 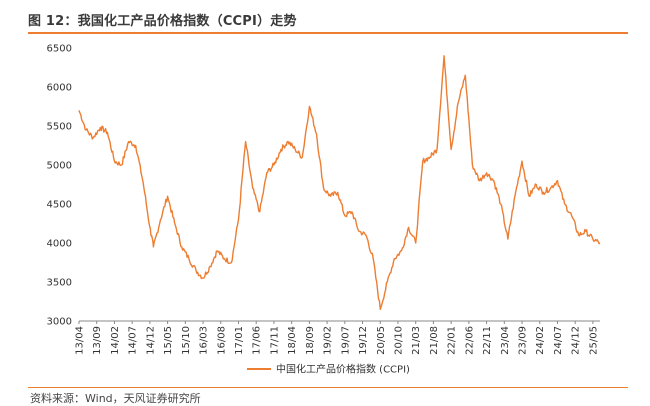 What do you see at coordinates (133, 340) in the screenshot?
I see `x-tick-label: 14/07` at bounding box center [133, 340].